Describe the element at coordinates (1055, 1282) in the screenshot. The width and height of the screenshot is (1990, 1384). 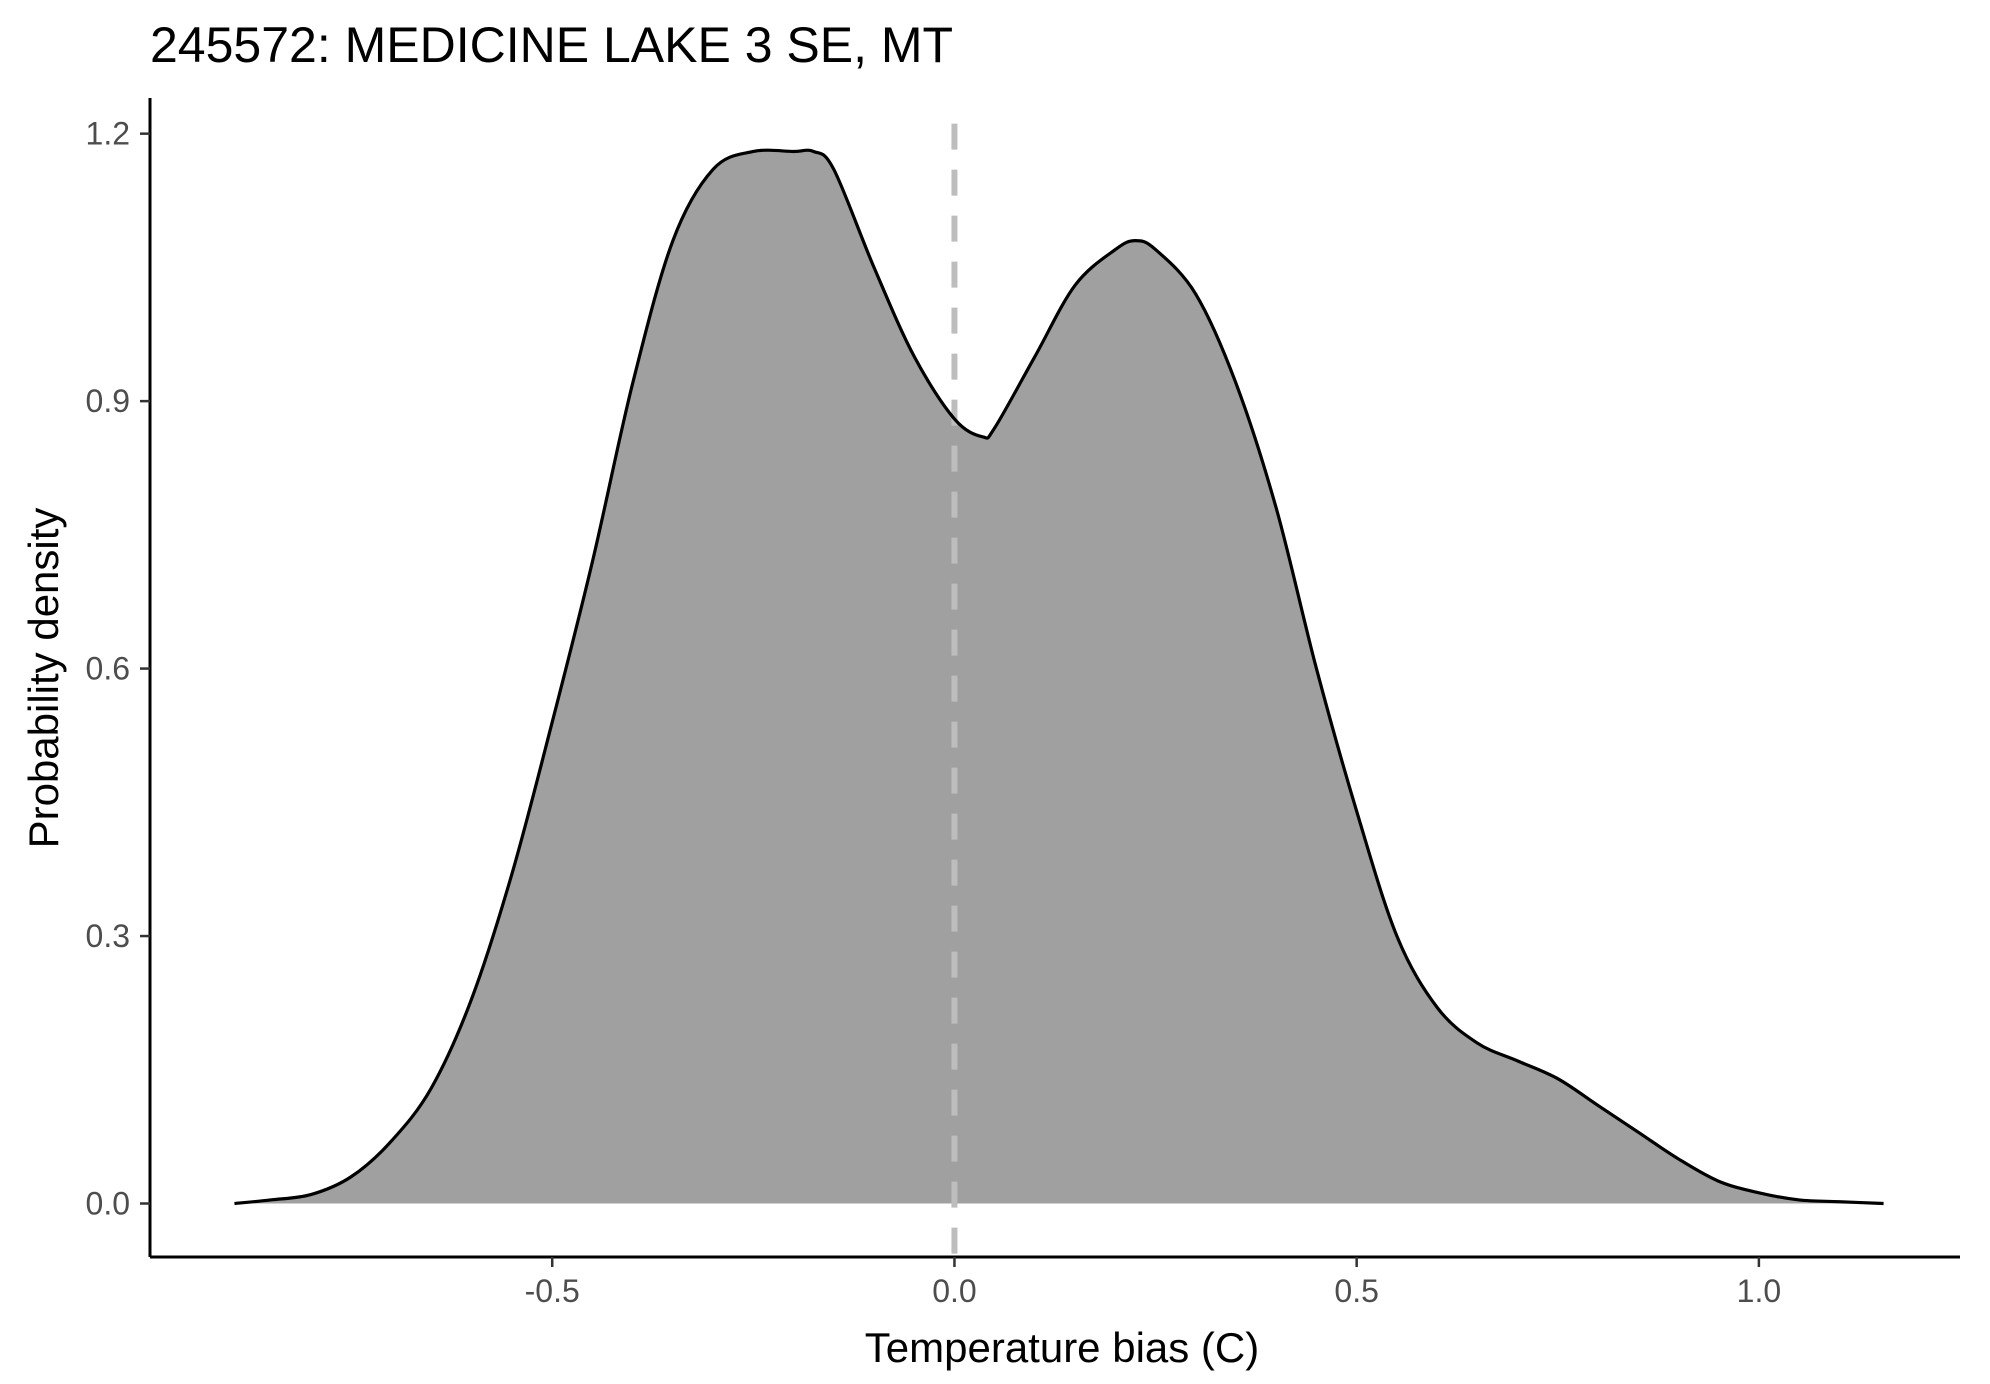
I see `x-axis: -0.5 0.0 0.5 1.0` at that location.